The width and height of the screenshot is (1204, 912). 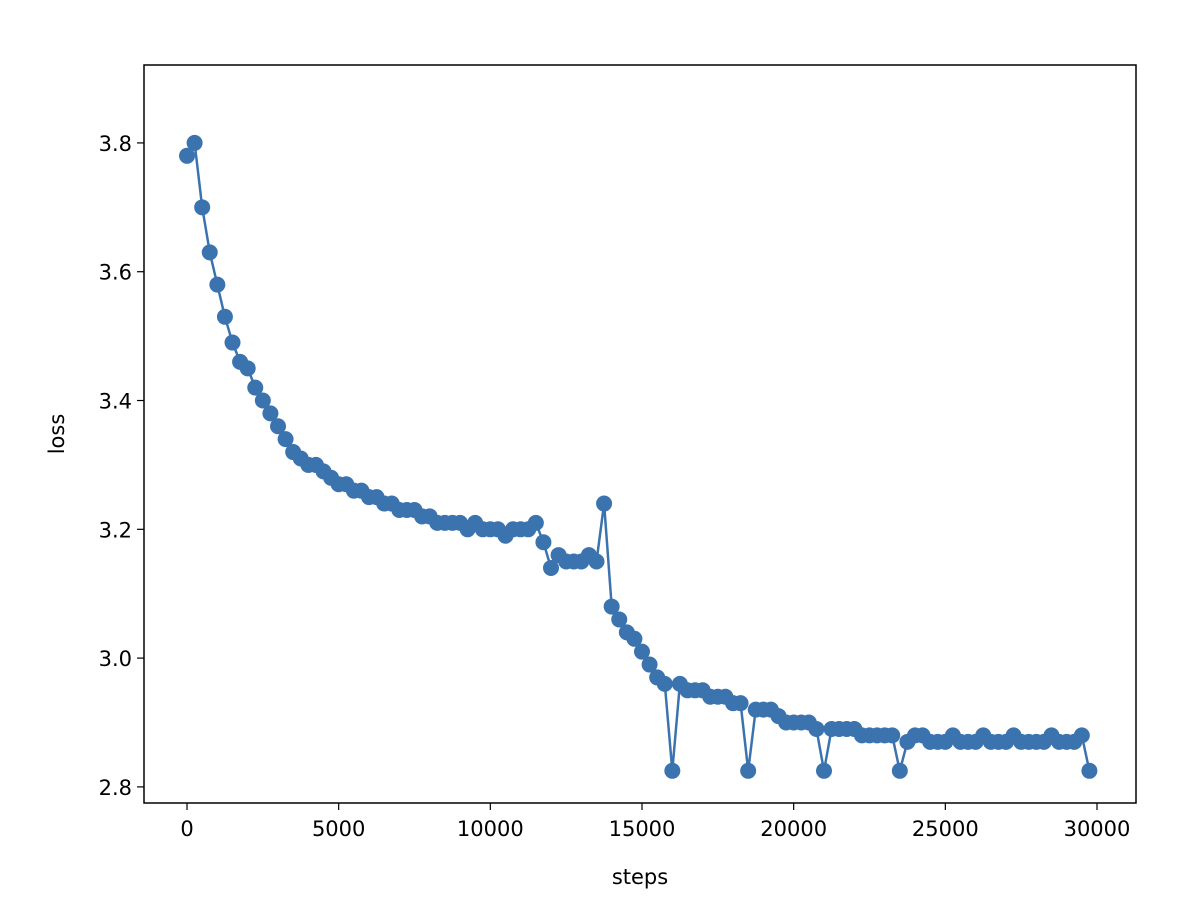 I want to click on x-tick-label: 15000, so click(x=642, y=829).